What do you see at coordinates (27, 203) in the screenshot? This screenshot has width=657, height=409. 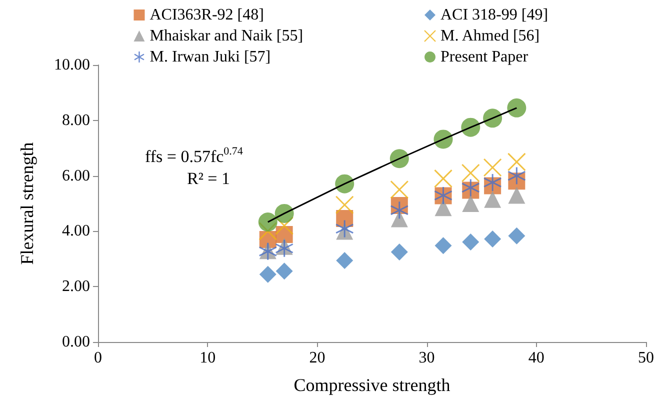 I see `y-axis-title: Flexural strength` at bounding box center [27, 203].